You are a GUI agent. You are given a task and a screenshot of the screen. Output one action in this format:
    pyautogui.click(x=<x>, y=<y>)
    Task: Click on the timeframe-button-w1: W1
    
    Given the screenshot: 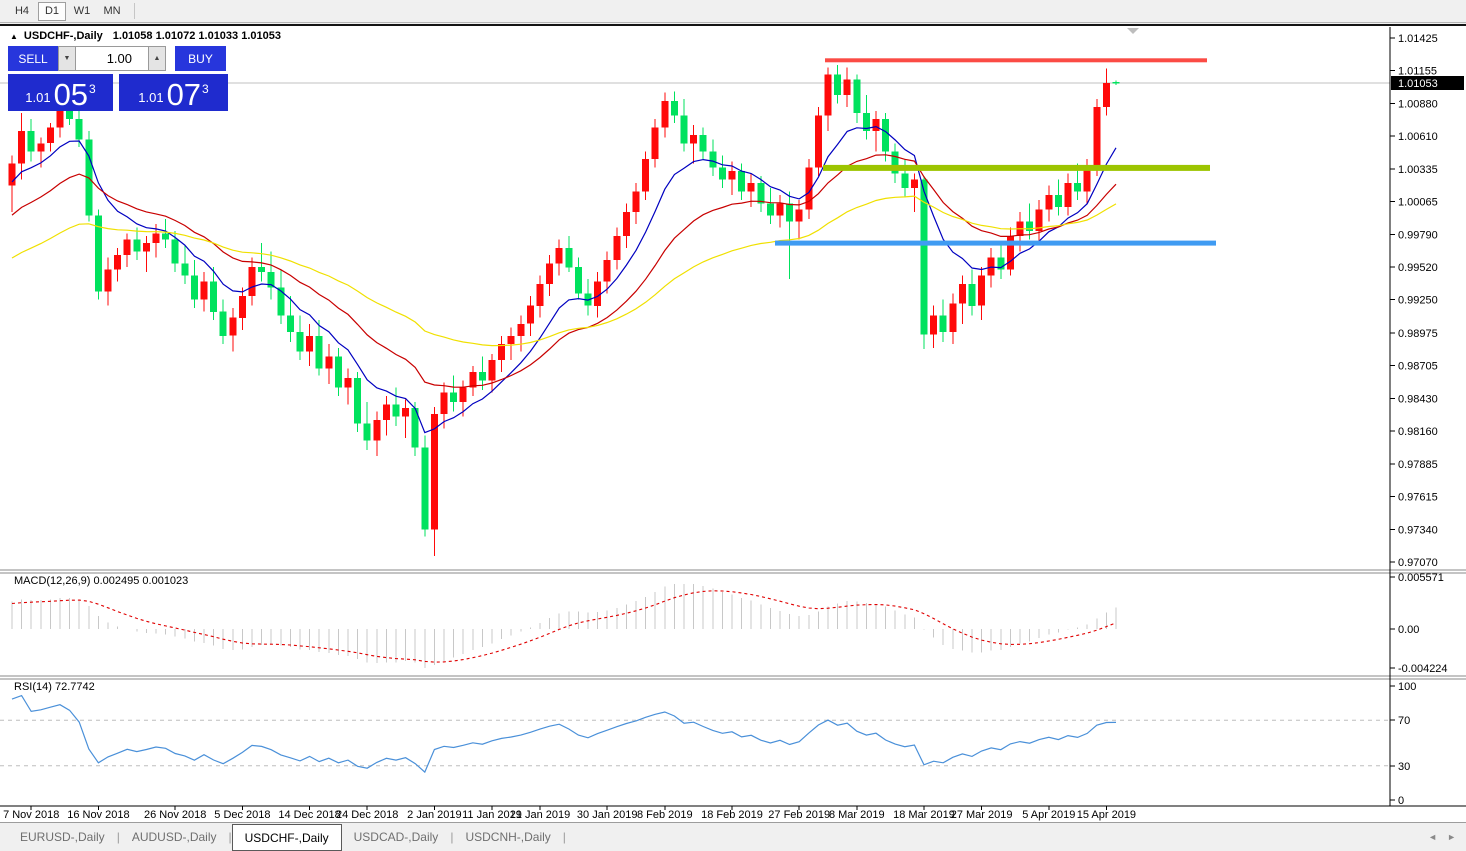 What is the action you would take?
    pyautogui.click(x=82, y=11)
    